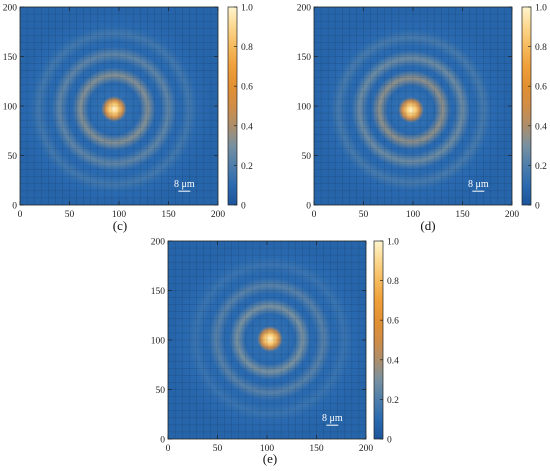 The width and height of the screenshot is (550, 471). Describe the element at coordinates (428, 225) in the screenshot. I see `panel-label-d: (d)` at that location.